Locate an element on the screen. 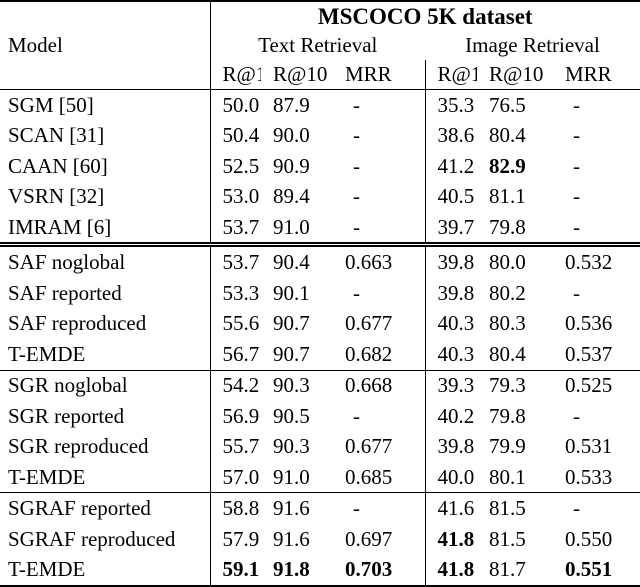 The width and height of the screenshot is (640, 587). value-cell: 80.4 is located at coordinates (507, 135).